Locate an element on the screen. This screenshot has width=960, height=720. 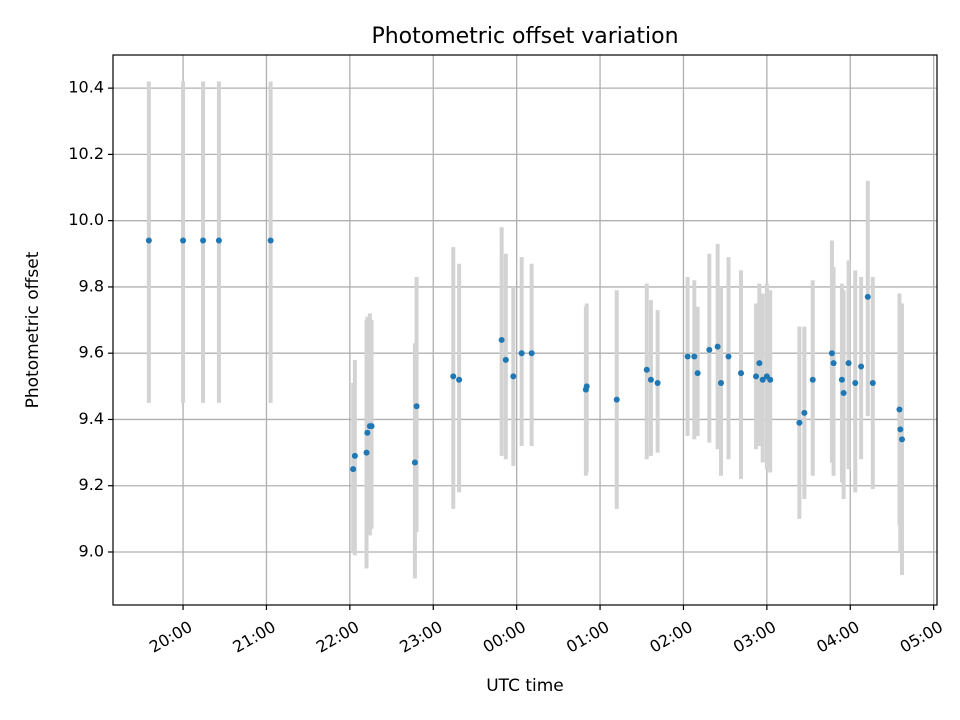
chart-title: Photometric offset variation is located at coordinates (524, 36).